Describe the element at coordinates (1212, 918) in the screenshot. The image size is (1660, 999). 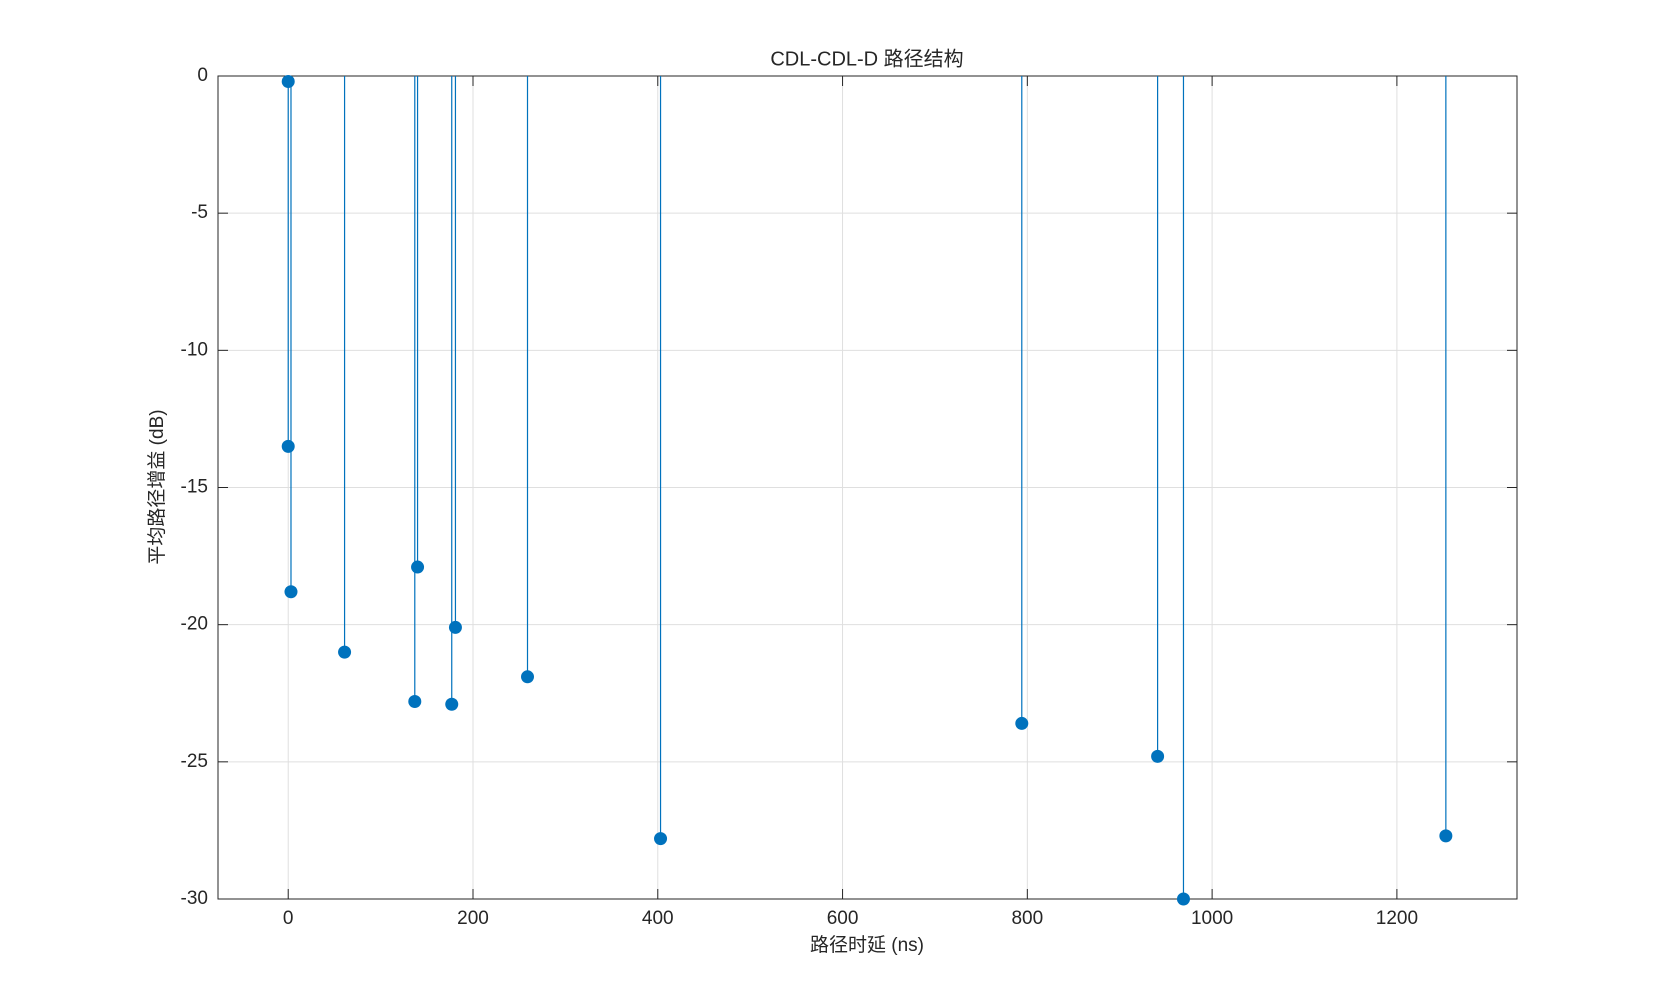
I see `x-tick-label: 1000` at that location.